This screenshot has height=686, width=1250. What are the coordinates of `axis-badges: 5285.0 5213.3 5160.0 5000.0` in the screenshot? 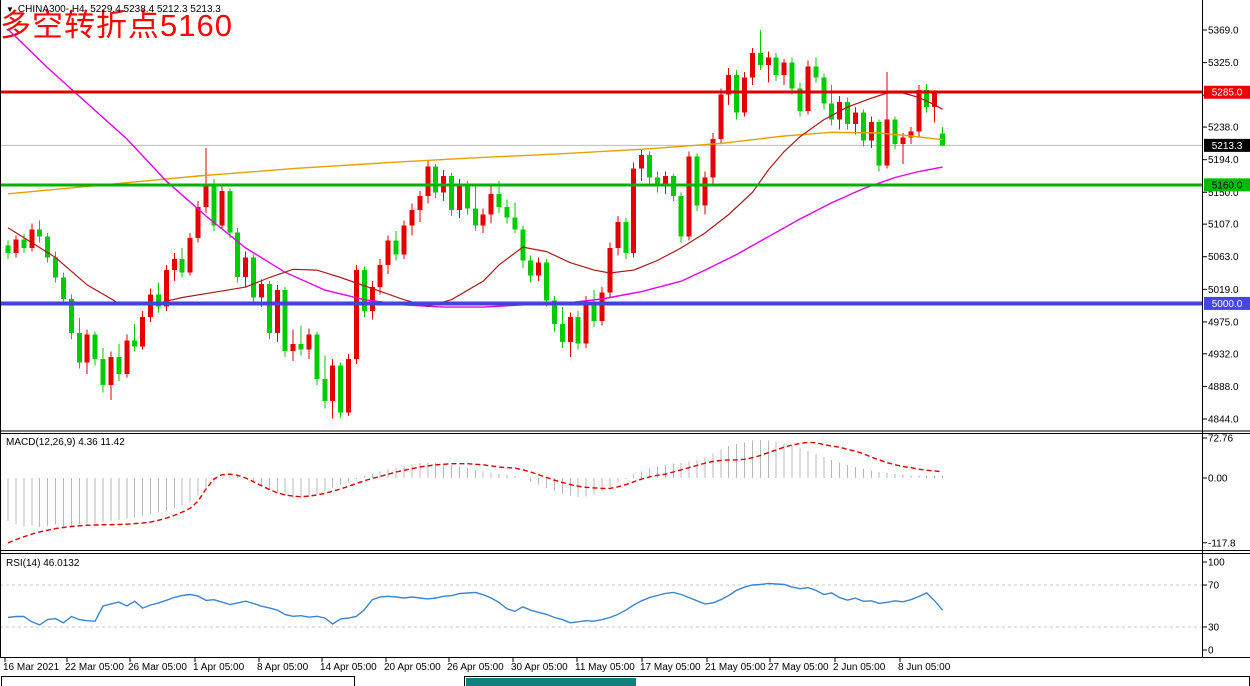 It's located at (1227, 197).